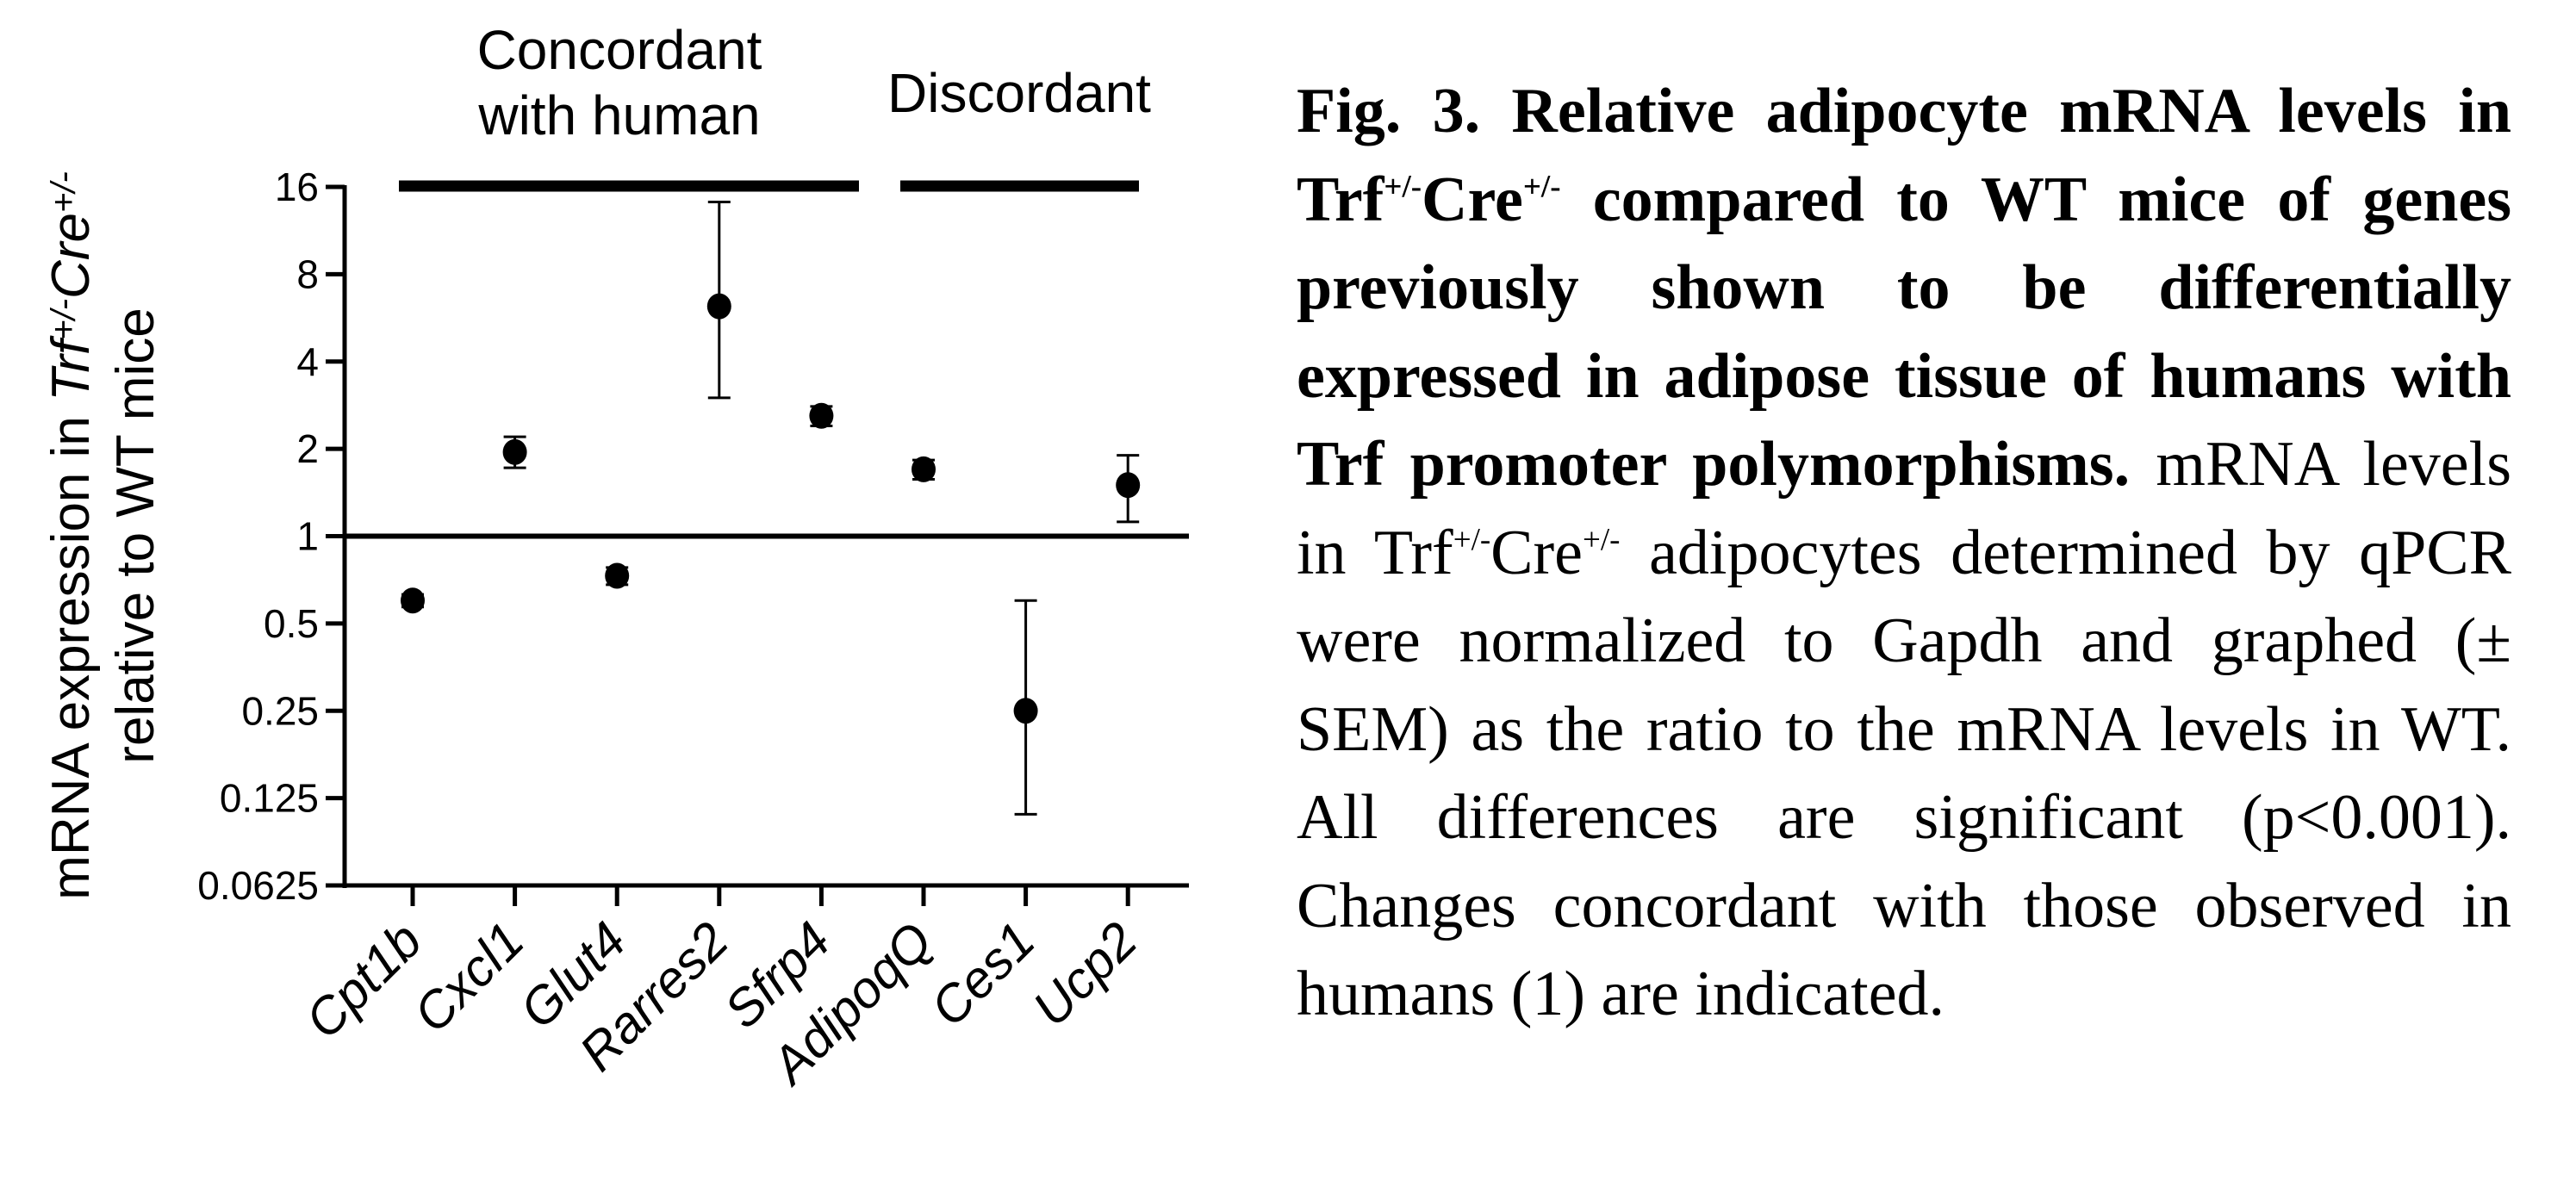  I want to click on y-tick-label: 0.0625, so click(258, 885).